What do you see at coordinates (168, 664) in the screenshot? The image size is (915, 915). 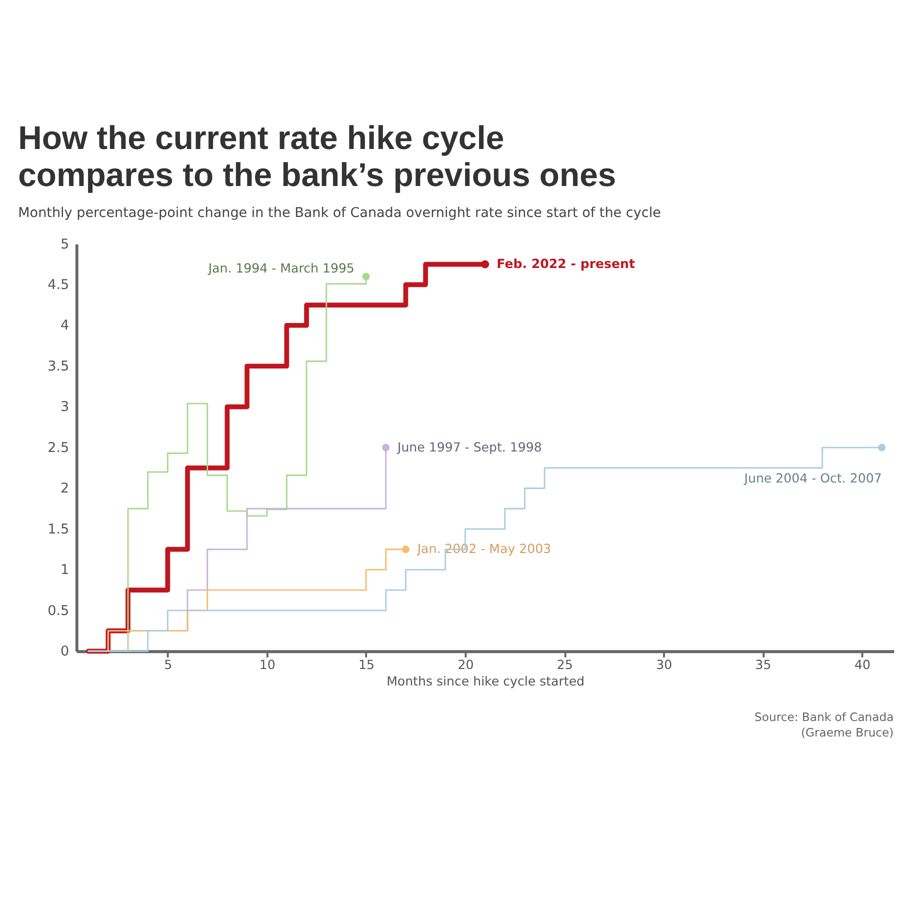 I see `x-tick-label: 5` at bounding box center [168, 664].